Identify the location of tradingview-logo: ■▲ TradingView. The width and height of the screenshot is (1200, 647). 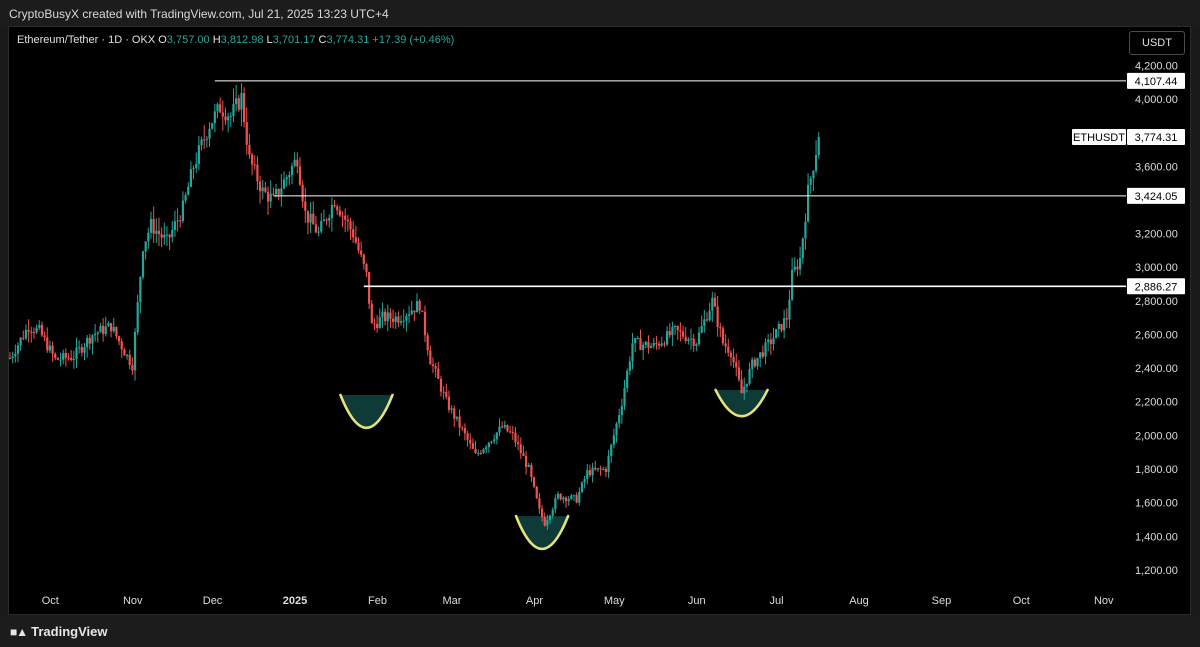
(58, 631).